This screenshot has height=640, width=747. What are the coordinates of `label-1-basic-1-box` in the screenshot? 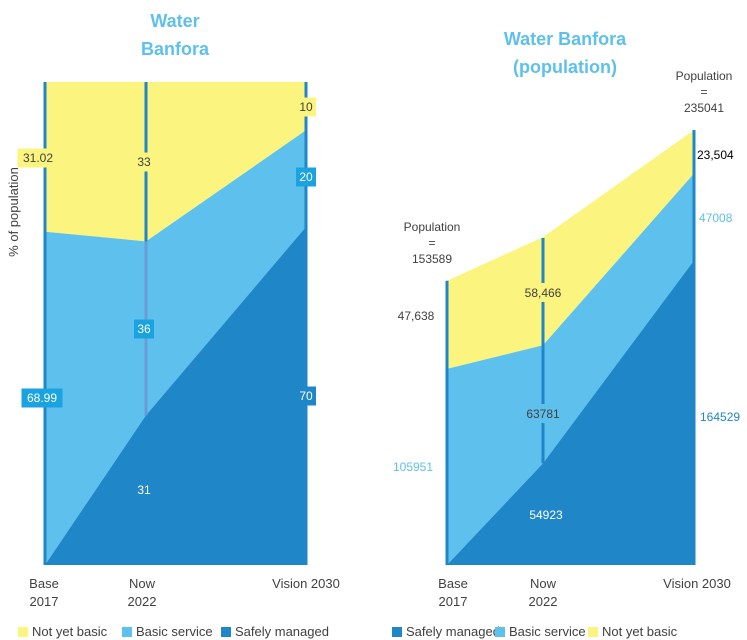 It's located at (144, 329).